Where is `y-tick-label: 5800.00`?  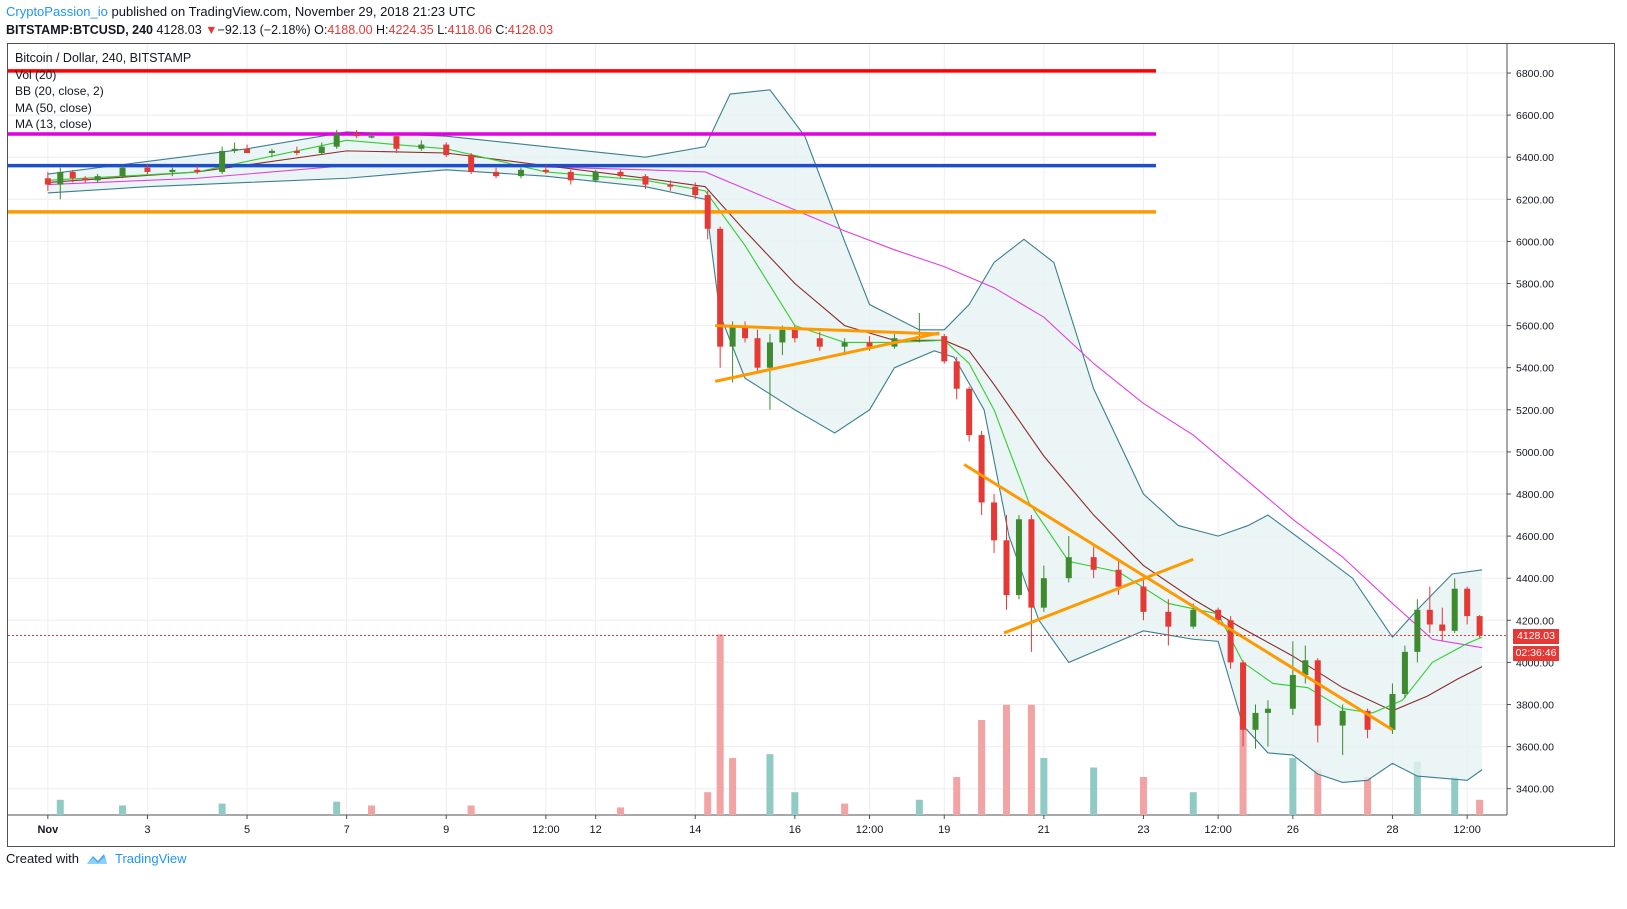
y-tick-label: 5800.00 is located at coordinates (1535, 285).